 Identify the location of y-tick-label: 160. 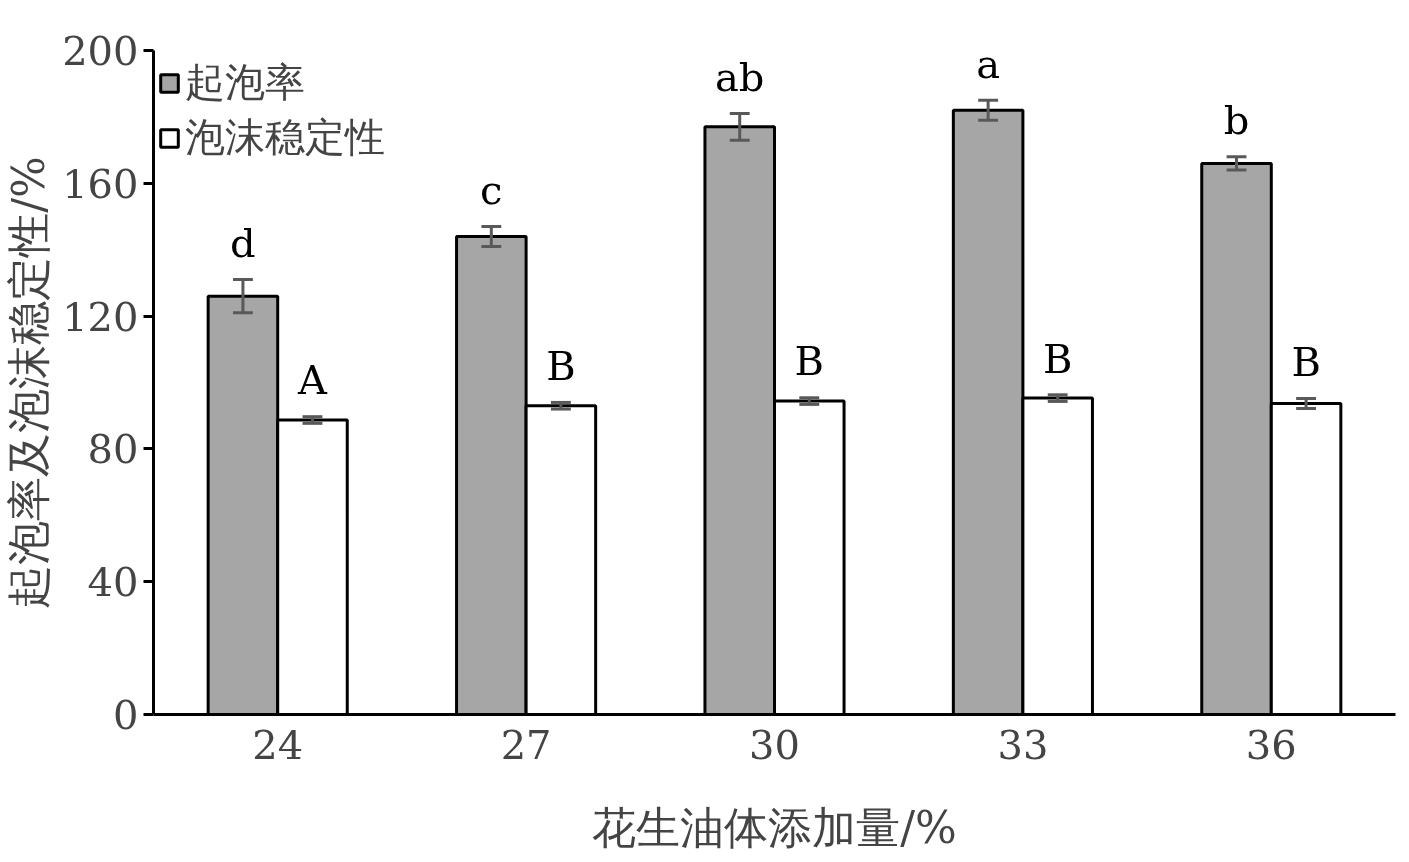
(100, 183).